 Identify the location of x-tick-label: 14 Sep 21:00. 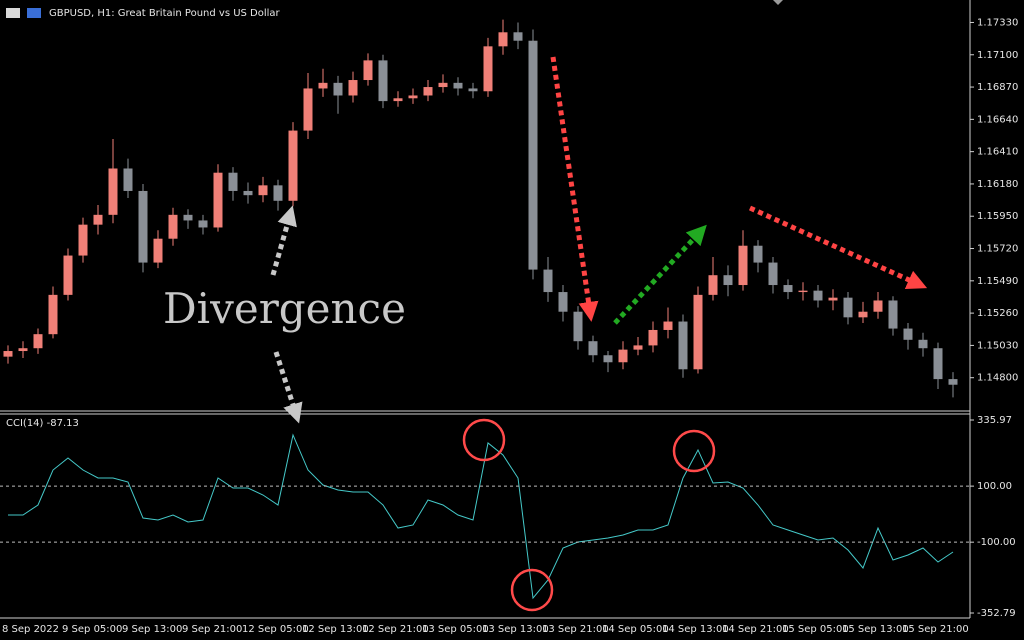
(755, 629).